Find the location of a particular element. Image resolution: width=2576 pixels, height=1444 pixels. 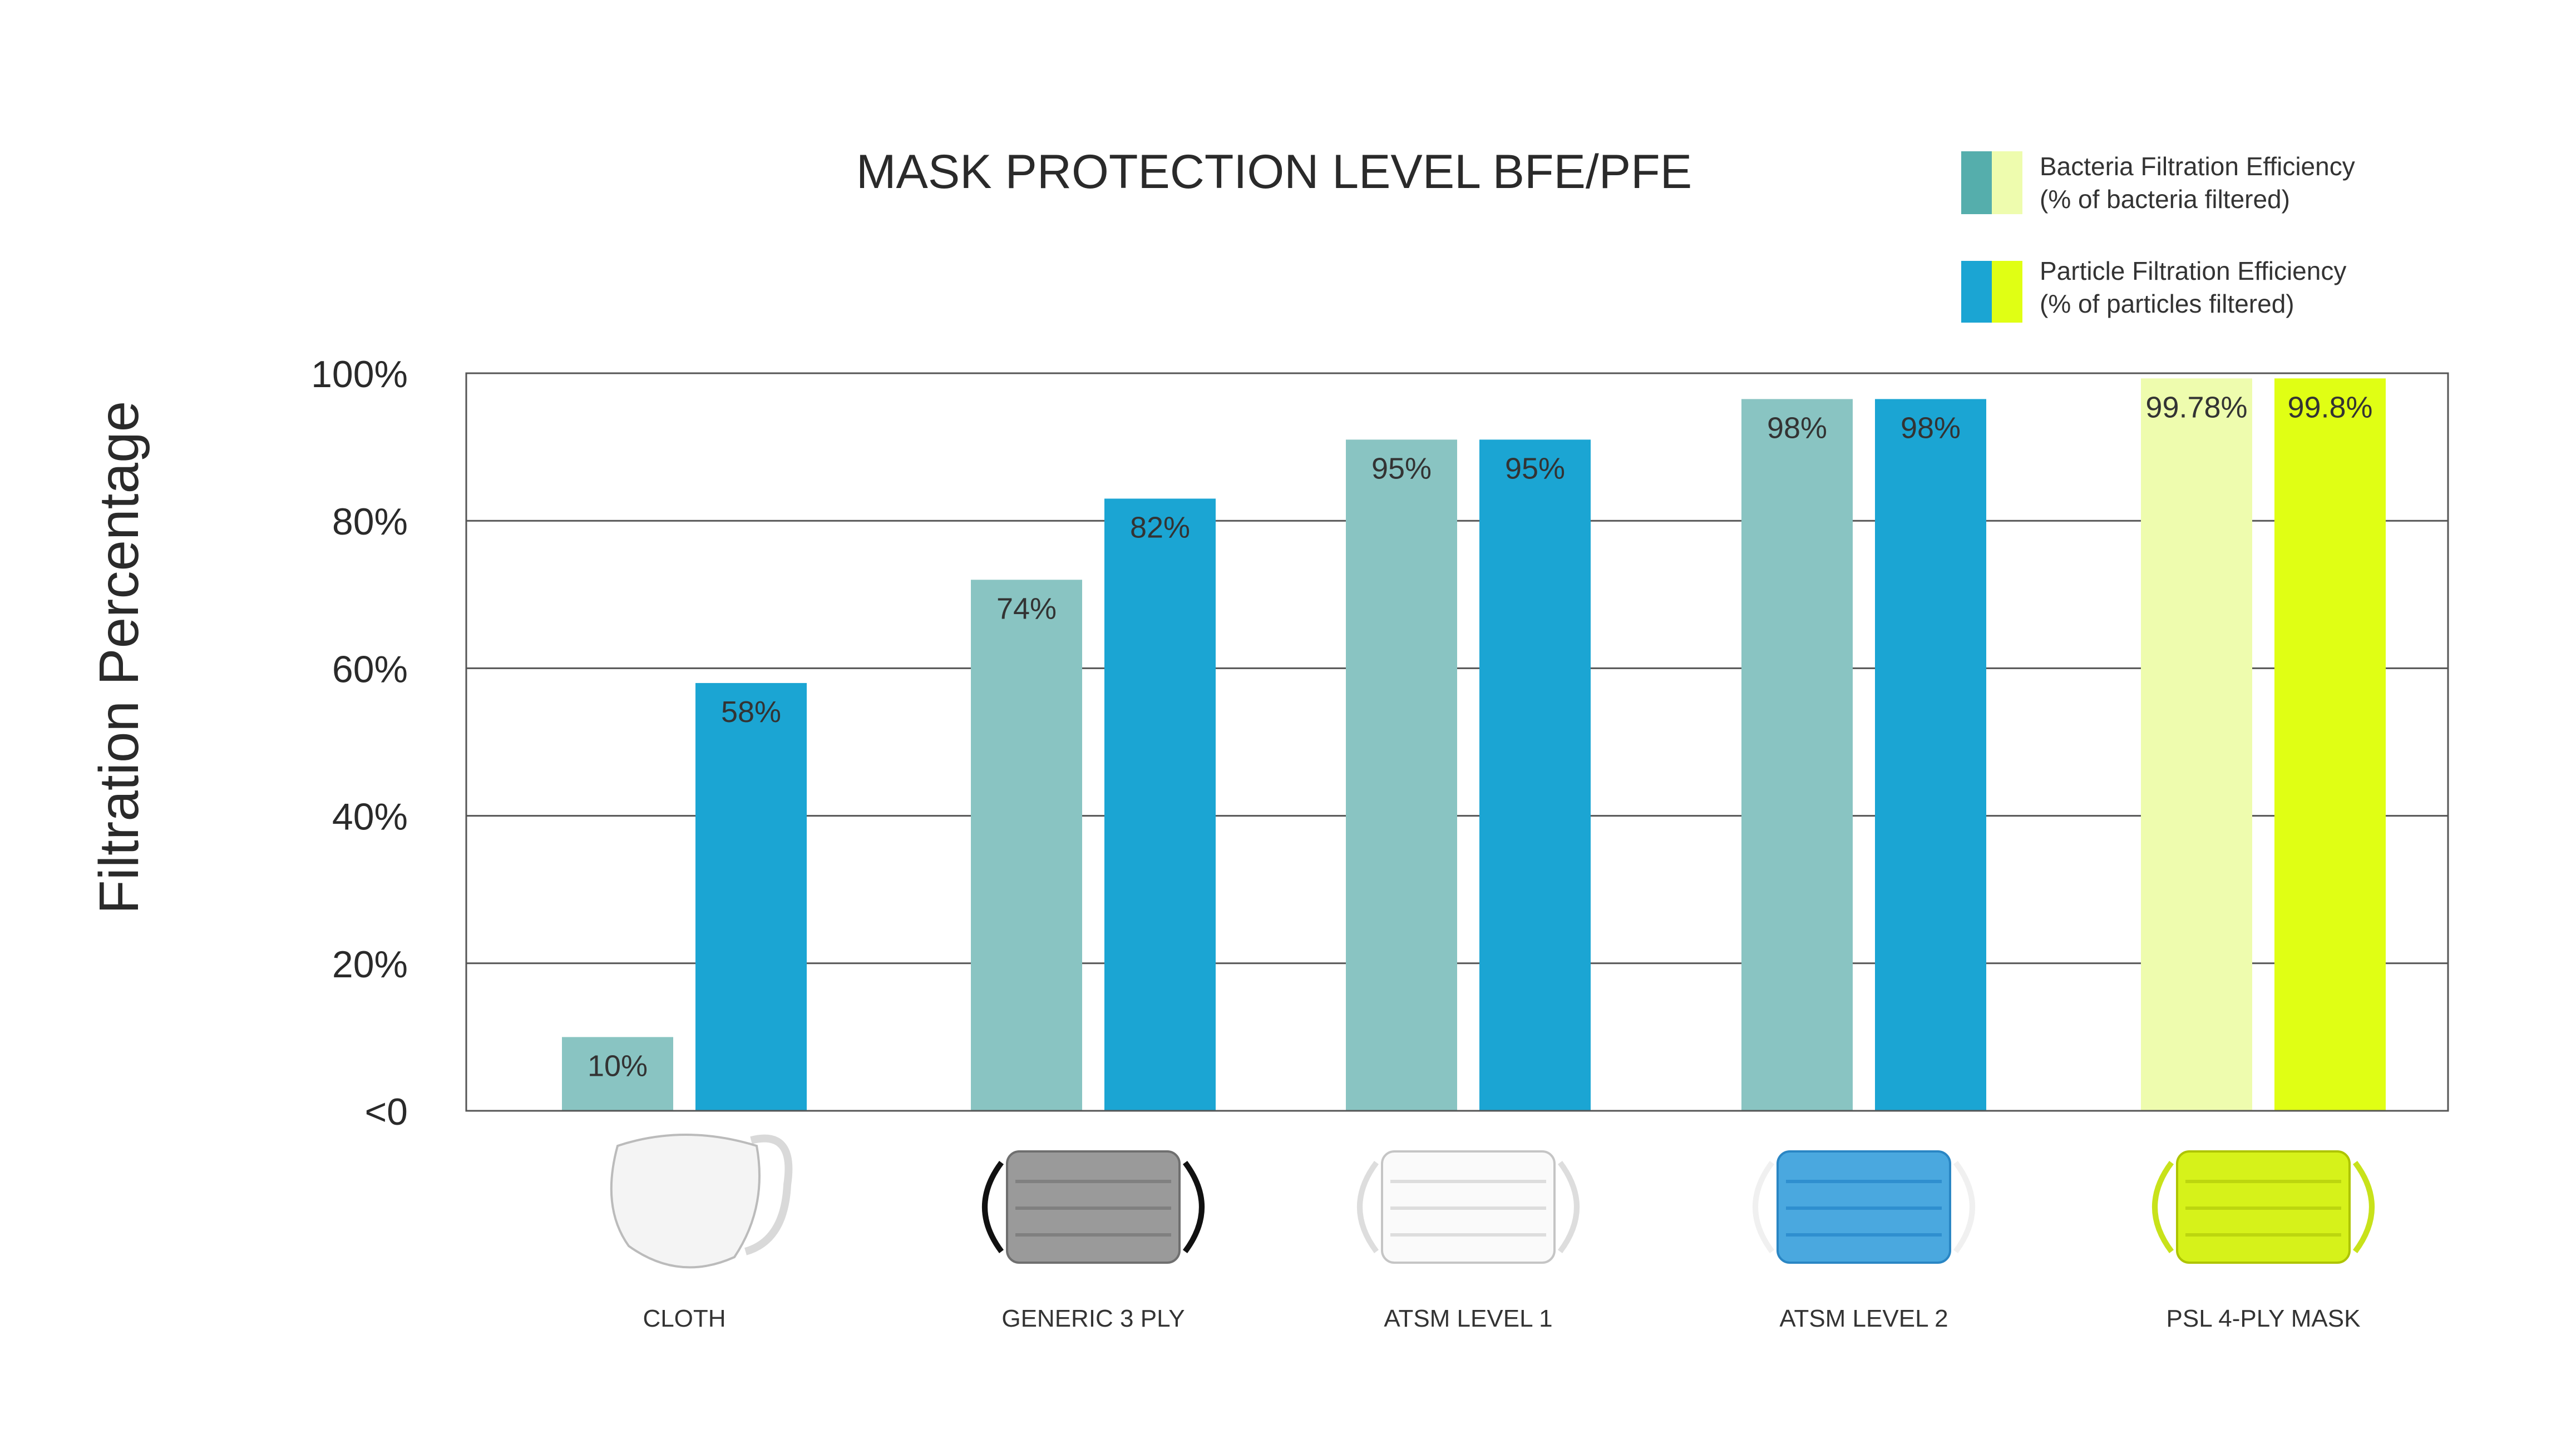

bar-atsm-level-2-bfe is located at coordinates (1797, 755).